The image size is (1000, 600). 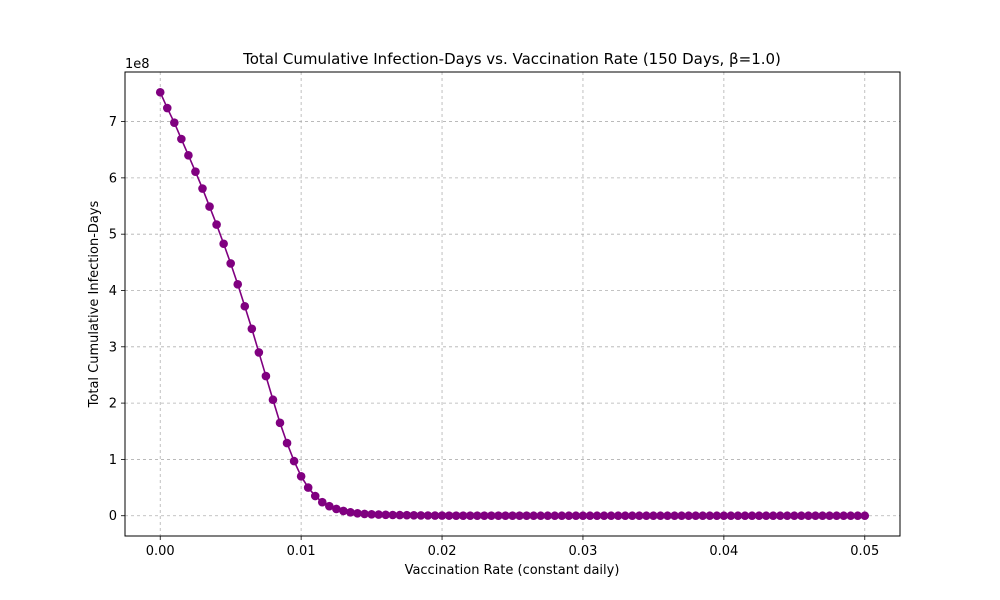 What do you see at coordinates (113, 516) in the screenshot?
I see `y-tick-label: 0` at bounding box center [113, 516].